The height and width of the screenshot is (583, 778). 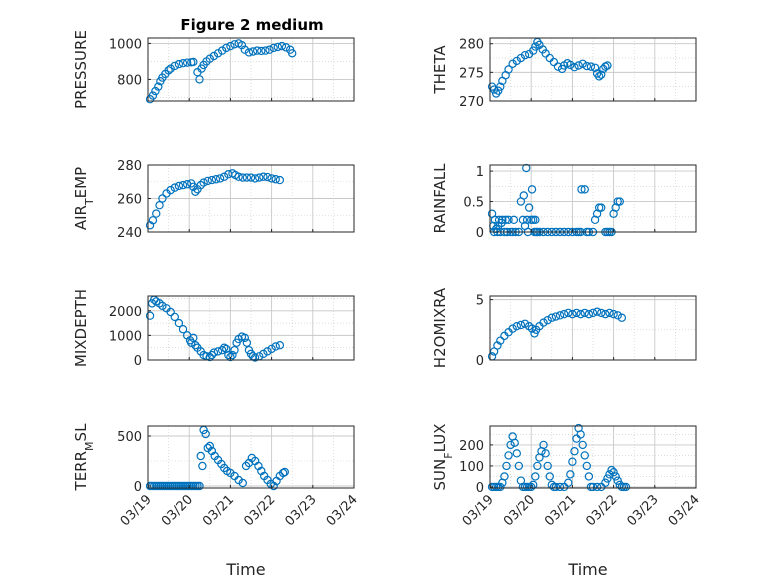 What do you see at coordinates (342, 510) in the screenshot?
I see `x-tick-label: 03/24` at bounding box center [342, 510].